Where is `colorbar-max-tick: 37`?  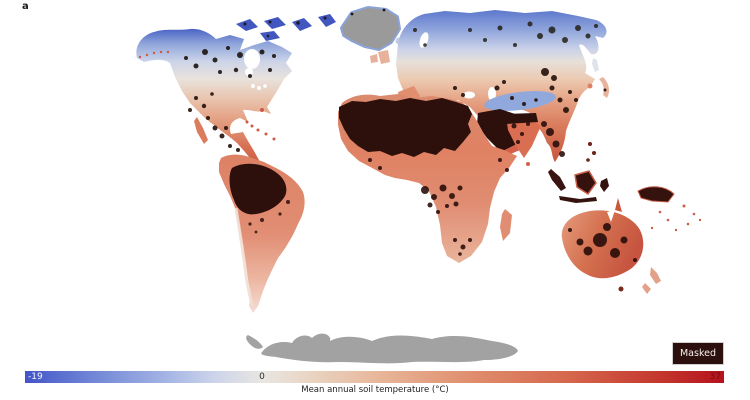 colorbar-max-tick: 37 is located at coordinates (715, 377).